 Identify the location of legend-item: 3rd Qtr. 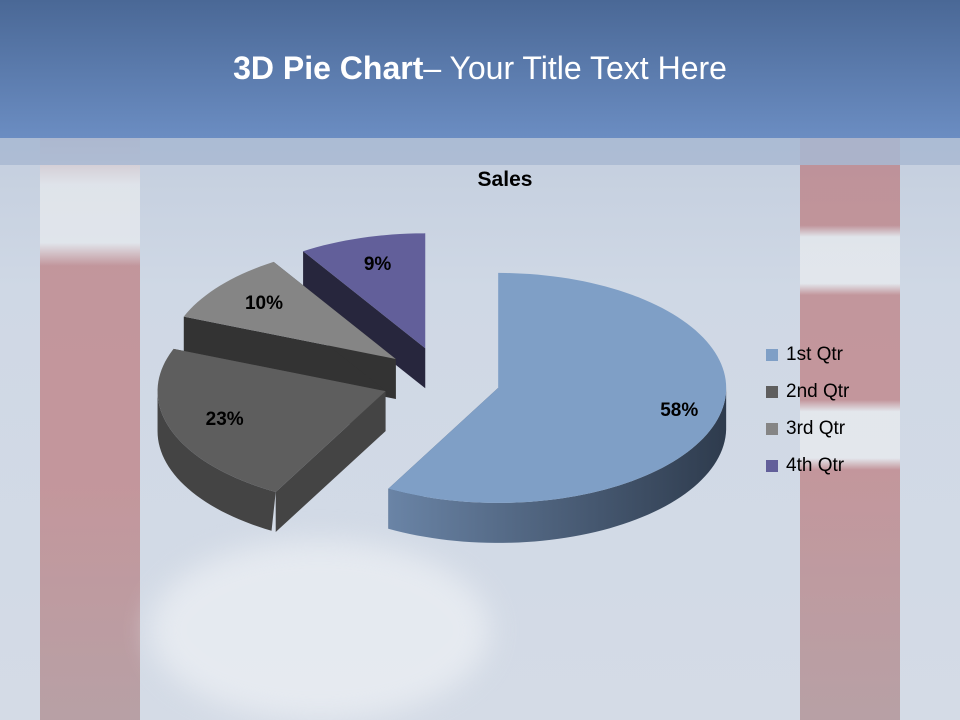
(807, 428).